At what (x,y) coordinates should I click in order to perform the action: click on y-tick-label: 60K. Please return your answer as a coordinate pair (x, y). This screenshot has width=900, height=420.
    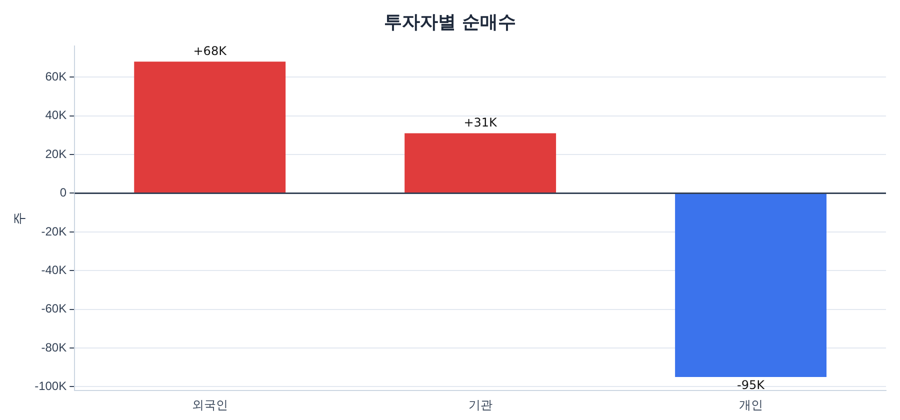
    Looking at the image, I should click on (56, 76).